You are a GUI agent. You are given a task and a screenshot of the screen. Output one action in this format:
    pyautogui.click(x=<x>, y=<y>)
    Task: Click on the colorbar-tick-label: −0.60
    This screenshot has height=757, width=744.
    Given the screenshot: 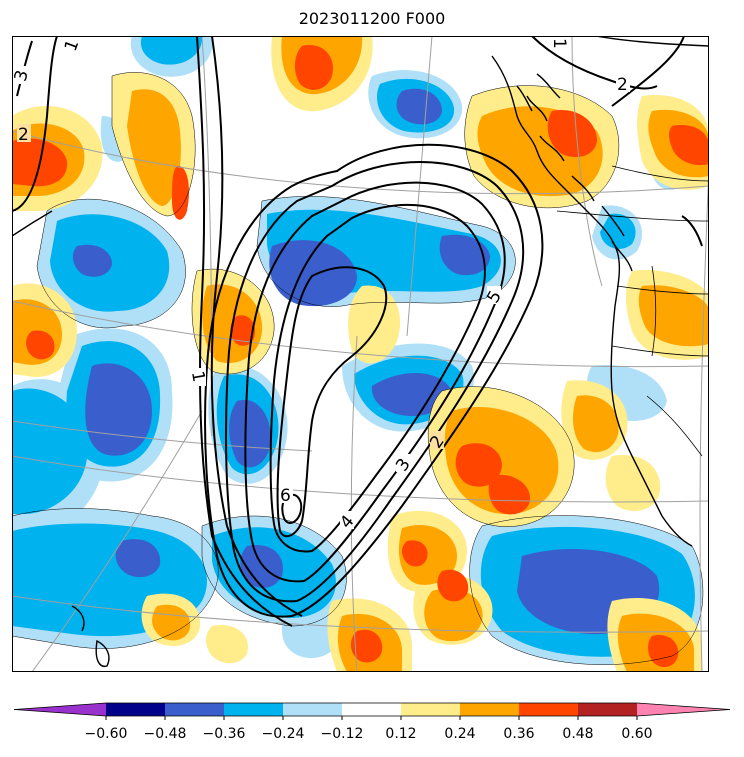 What is the action you would take?
    pyautogui.click(x=106, y=734)
    